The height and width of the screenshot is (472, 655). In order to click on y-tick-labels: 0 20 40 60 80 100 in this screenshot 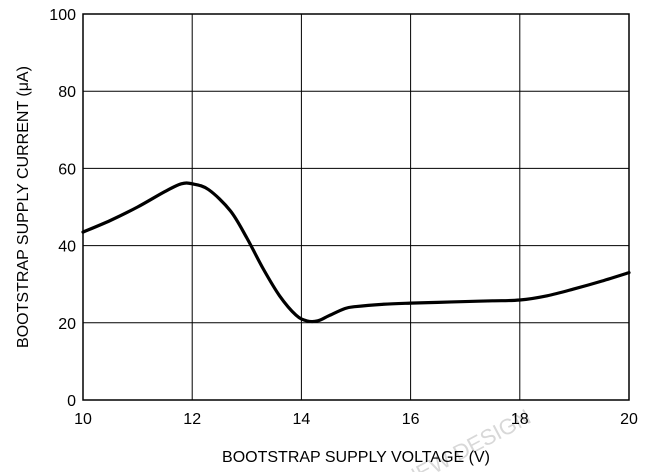, I will do `click(62, 208)`.